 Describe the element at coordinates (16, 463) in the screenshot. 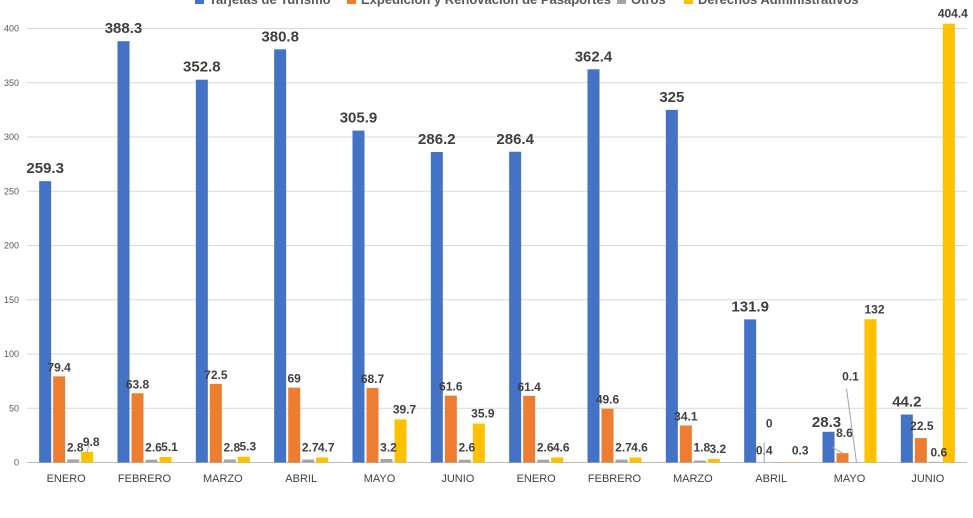

I see `y-tick-label: 0` at that location.